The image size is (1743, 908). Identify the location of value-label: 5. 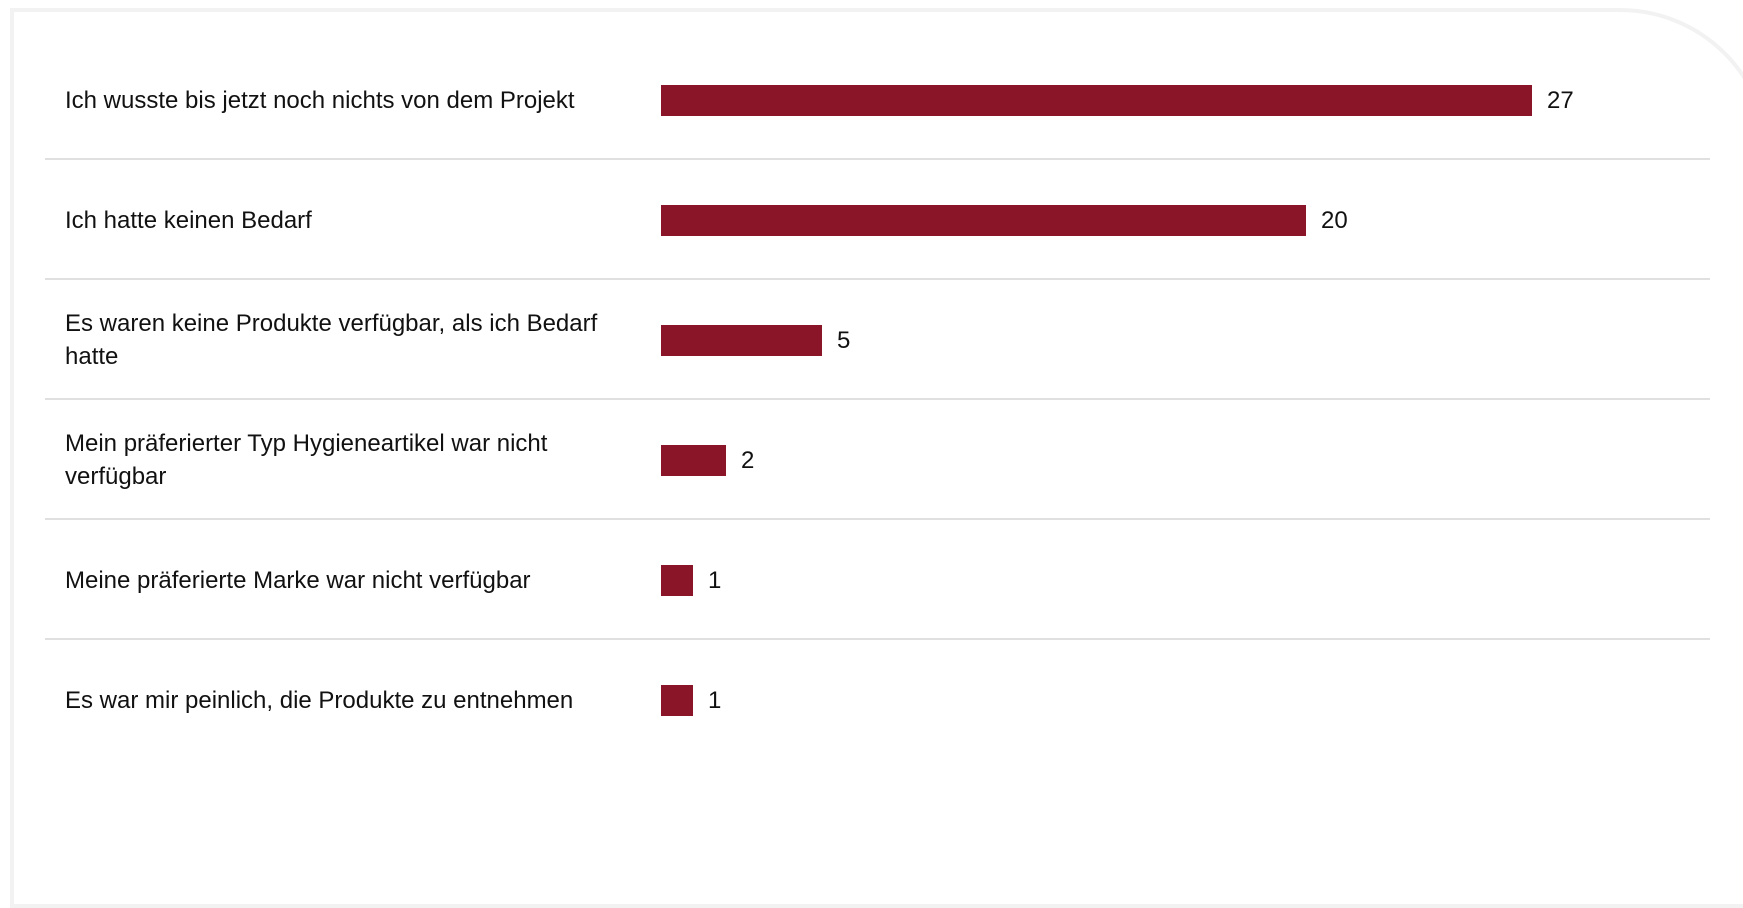
(844, 340).